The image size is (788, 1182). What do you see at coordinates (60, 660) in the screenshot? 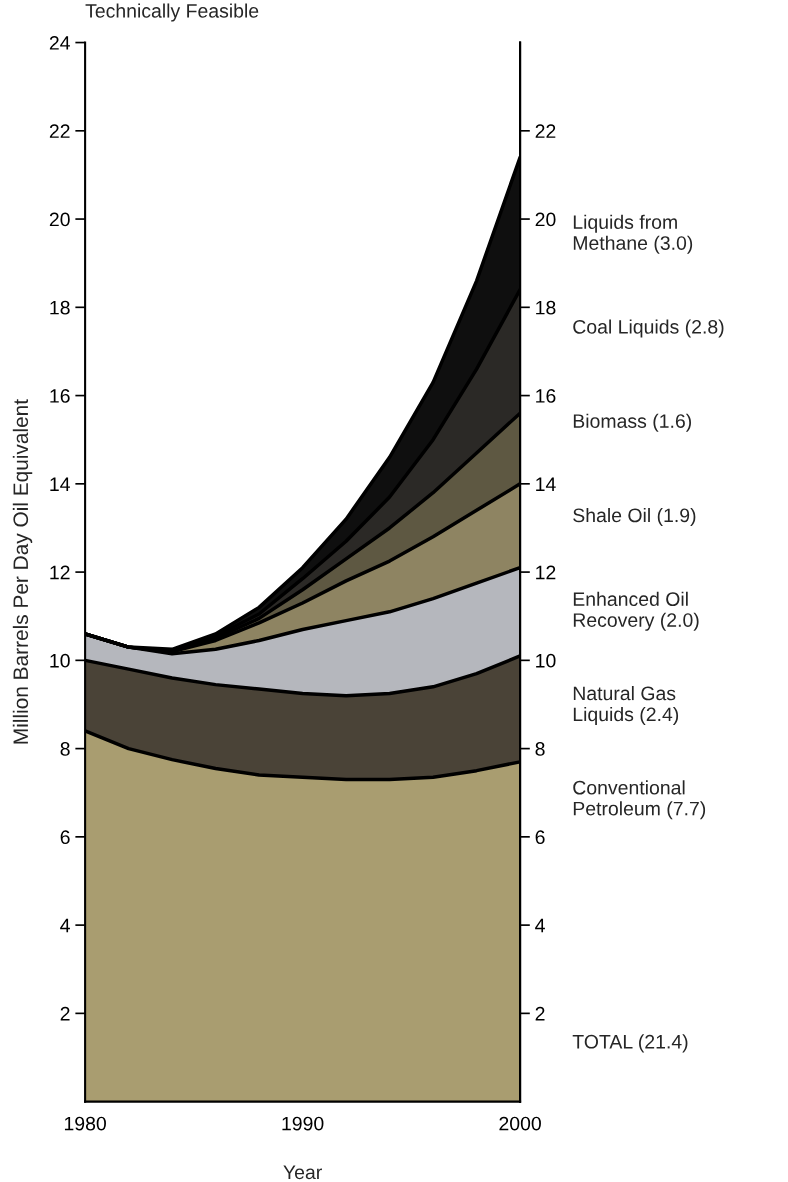
I see `y-tick-label: 10` at bounding box center [60, 660].